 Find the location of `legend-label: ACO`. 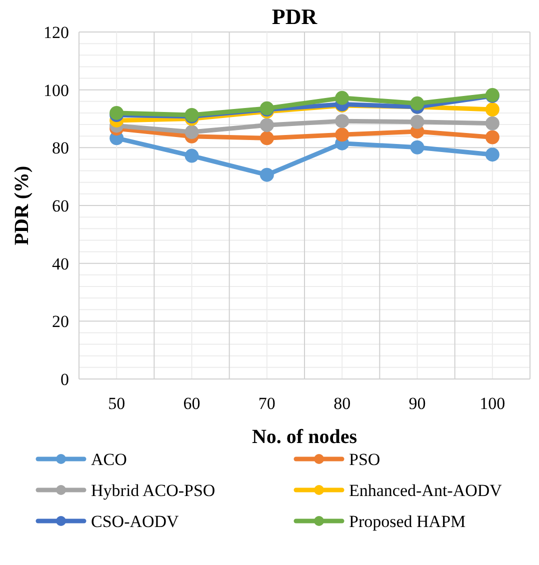

legend-label: ACO is located at coordinates (109, 459).